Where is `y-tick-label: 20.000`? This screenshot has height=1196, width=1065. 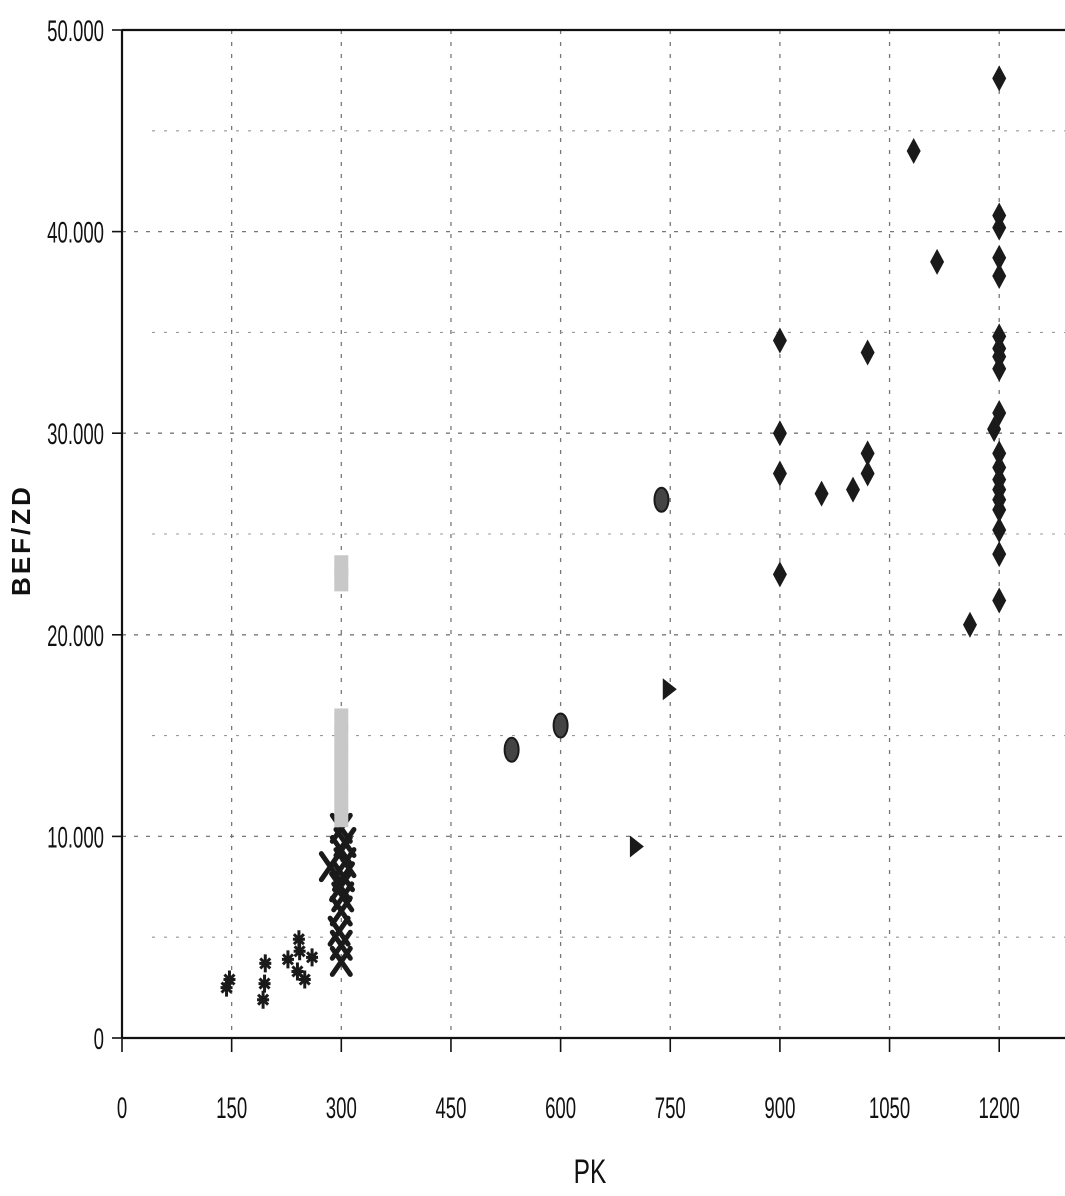 y-tick-label: 20.000 is located at coordinates (75, 636).